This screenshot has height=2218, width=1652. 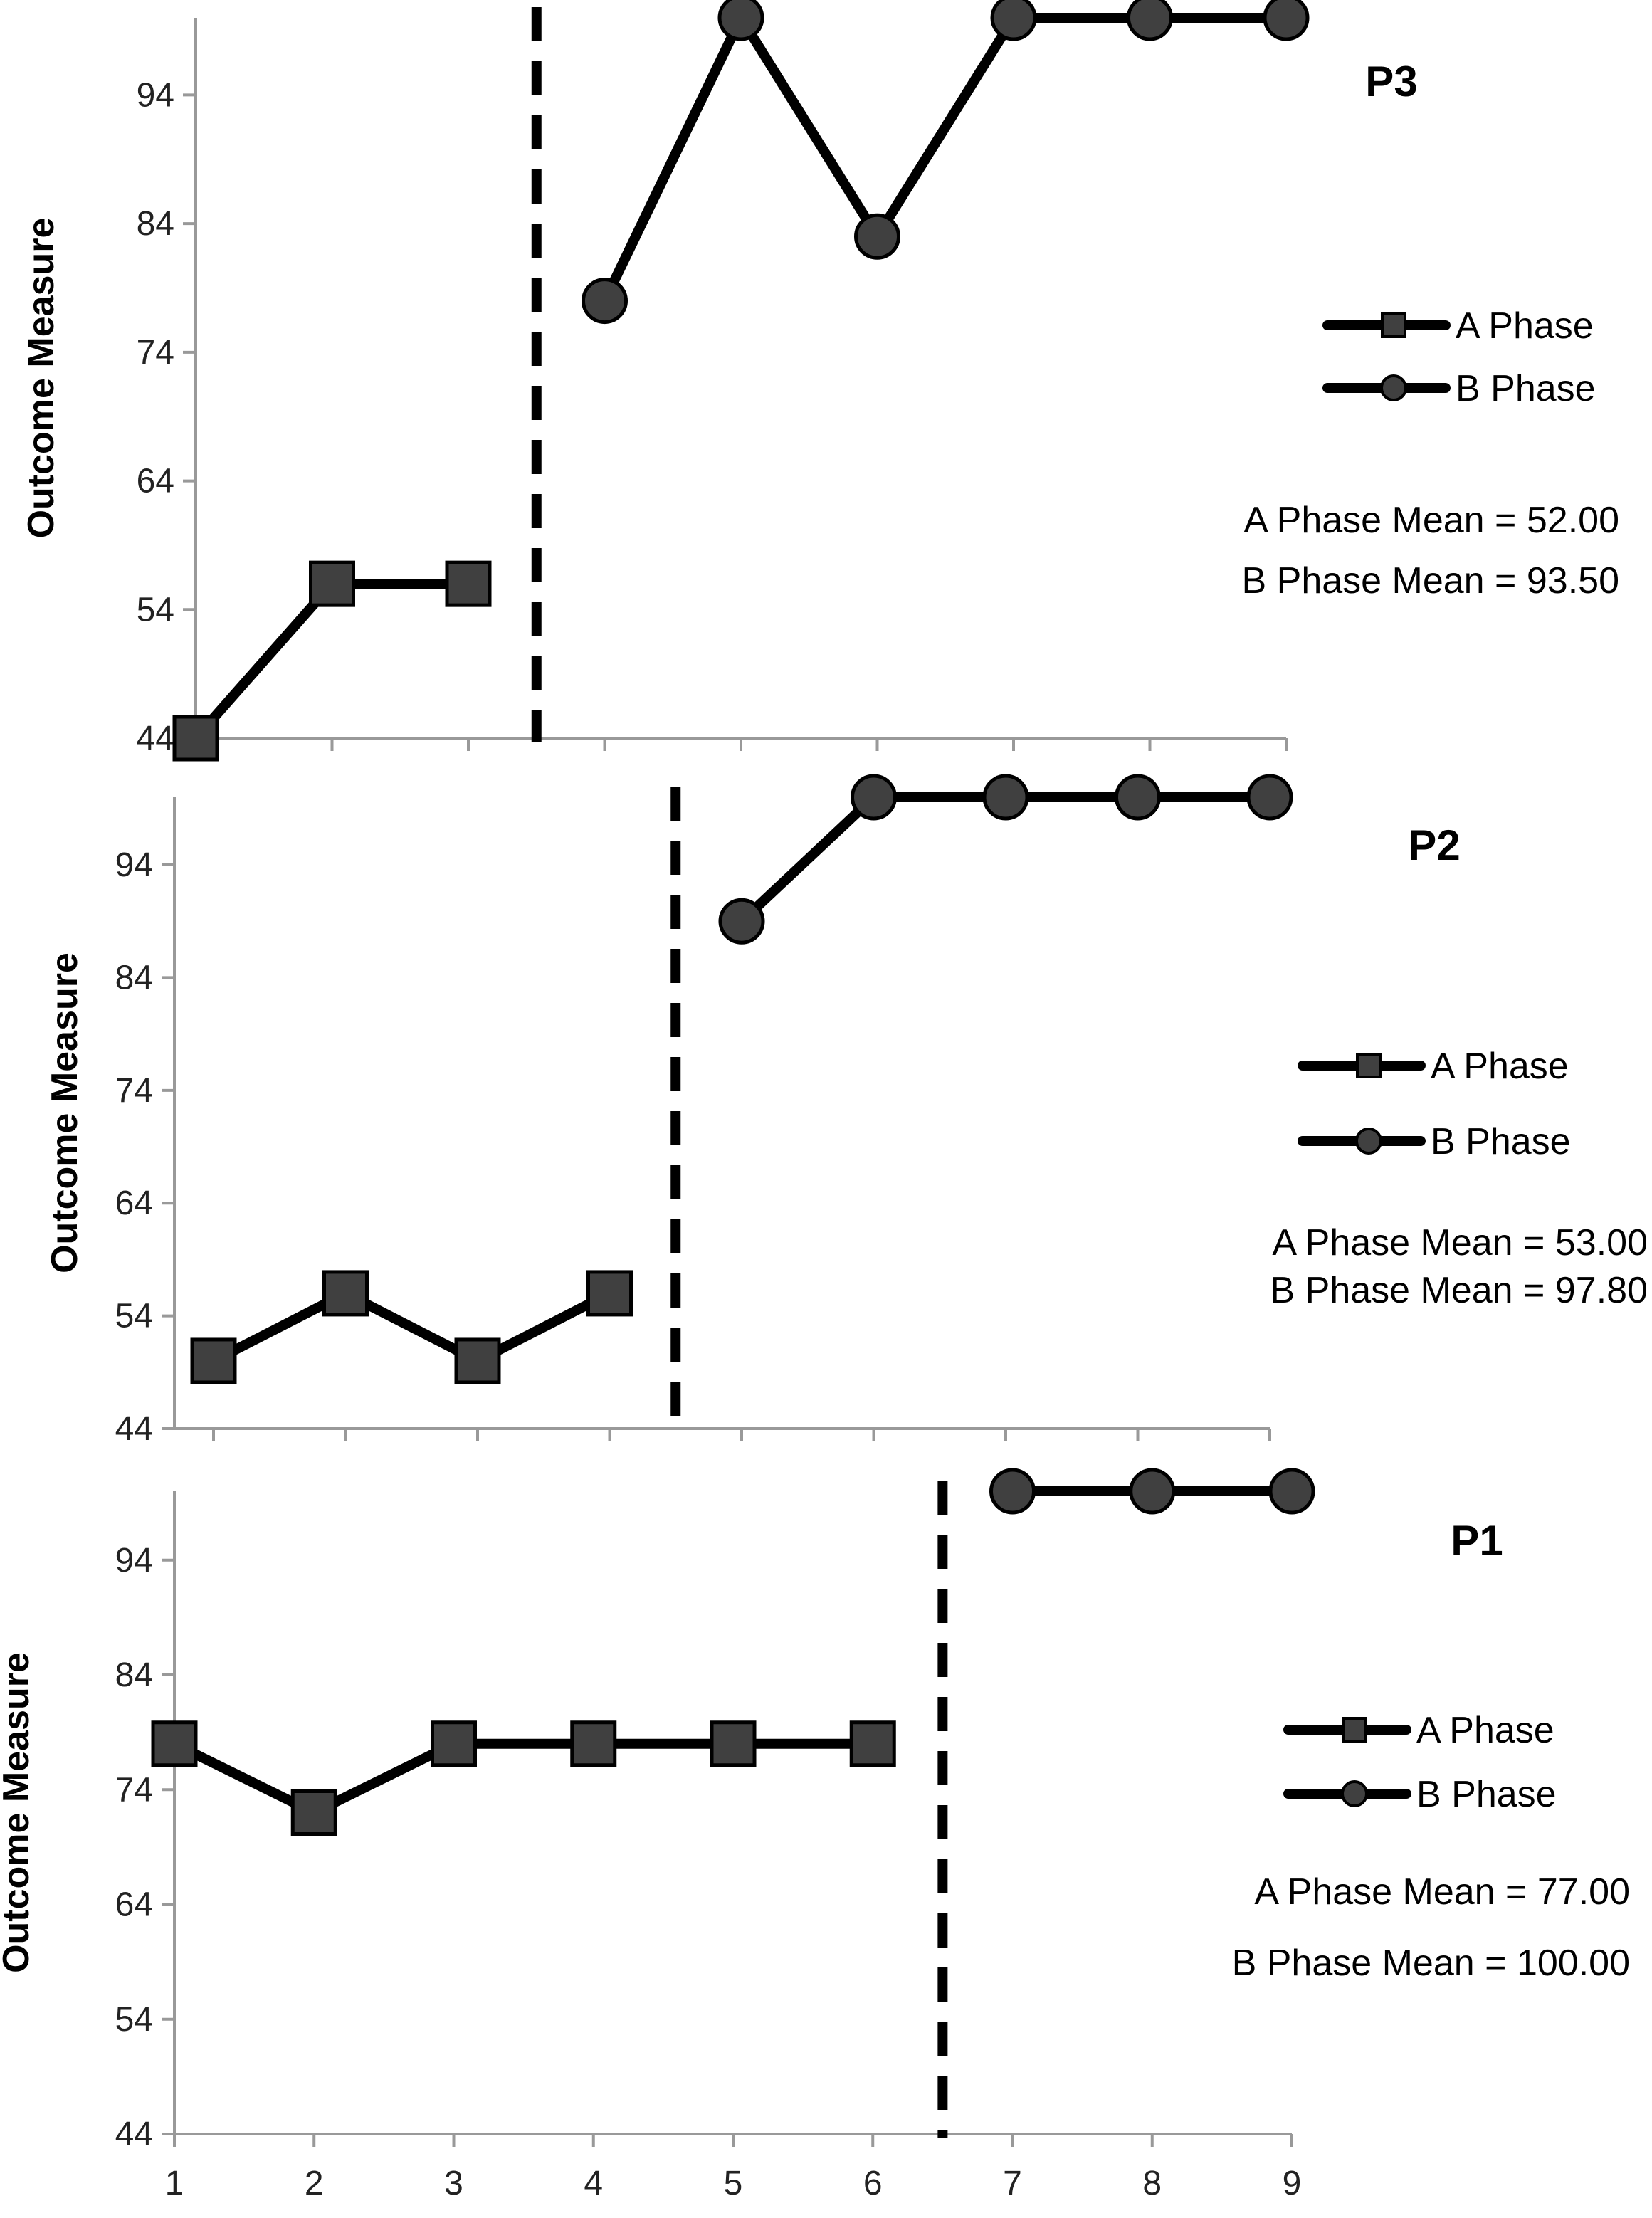 I want to click on x-tick-label: 3, so click(x=453, y=2183).